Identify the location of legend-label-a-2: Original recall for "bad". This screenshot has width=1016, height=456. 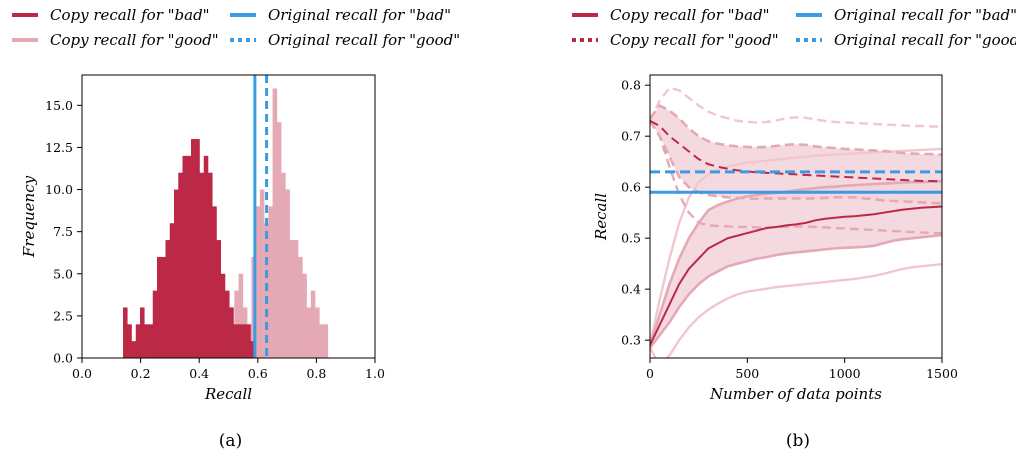
(359, 15).